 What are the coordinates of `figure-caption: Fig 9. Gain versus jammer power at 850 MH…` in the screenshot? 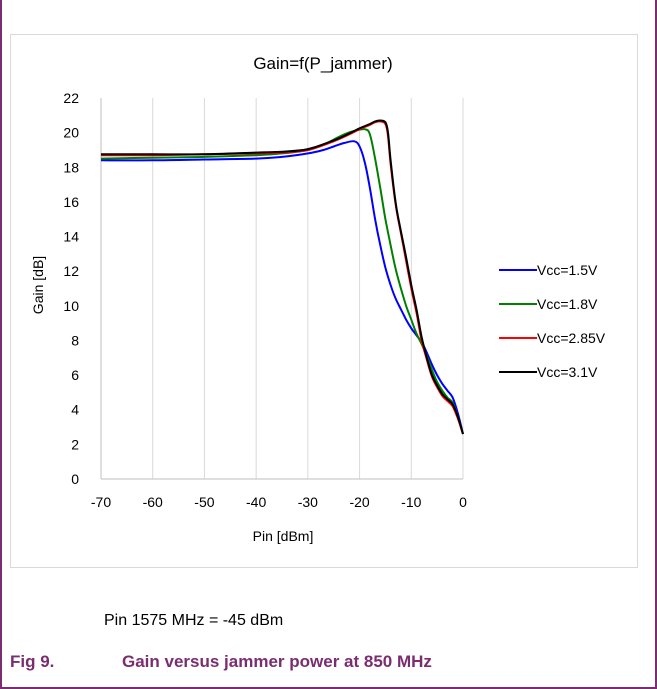 It's located at (221, 662).